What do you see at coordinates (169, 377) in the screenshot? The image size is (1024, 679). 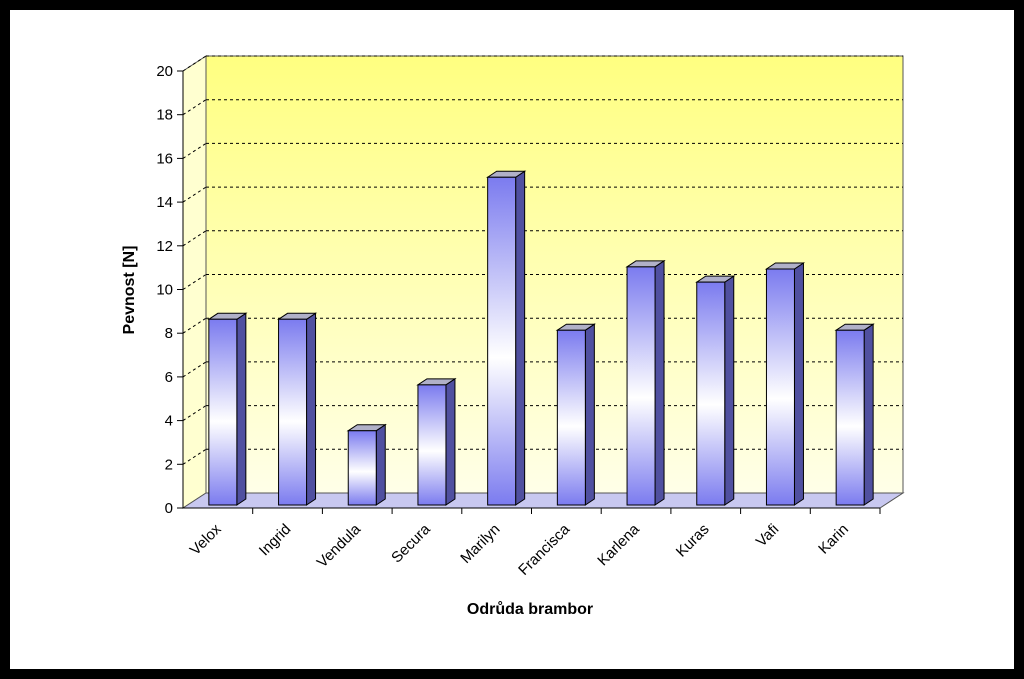 I see `y-tick-label: 6` at bounding box center [169, 377].